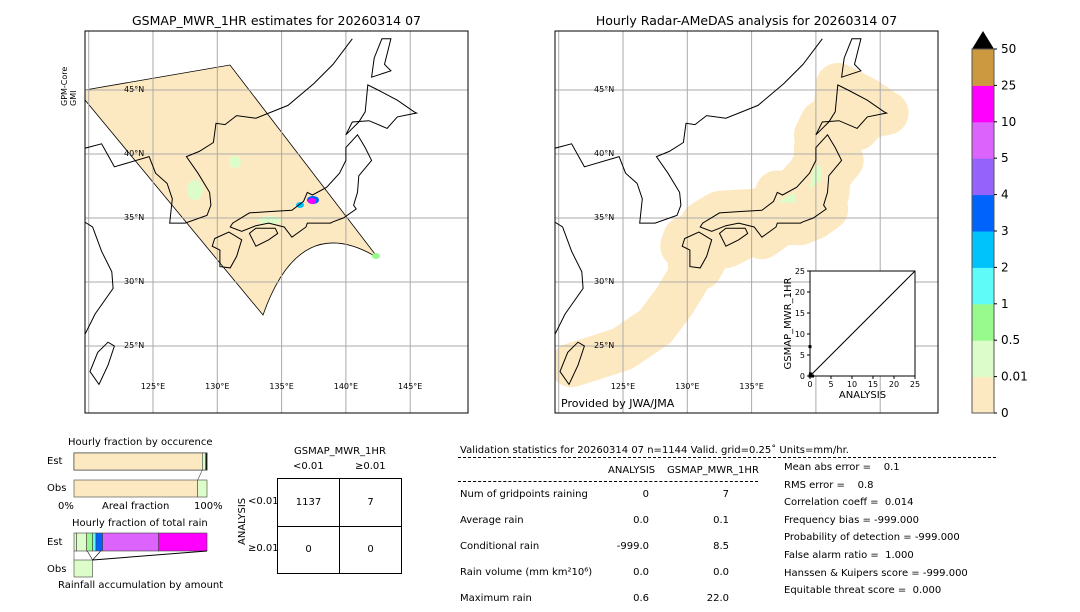  What do you see at coordinates (849, 503) in the screenshot?
I see `score-line: Correlation coeff = 0.014` at bounding box center [849, 503].